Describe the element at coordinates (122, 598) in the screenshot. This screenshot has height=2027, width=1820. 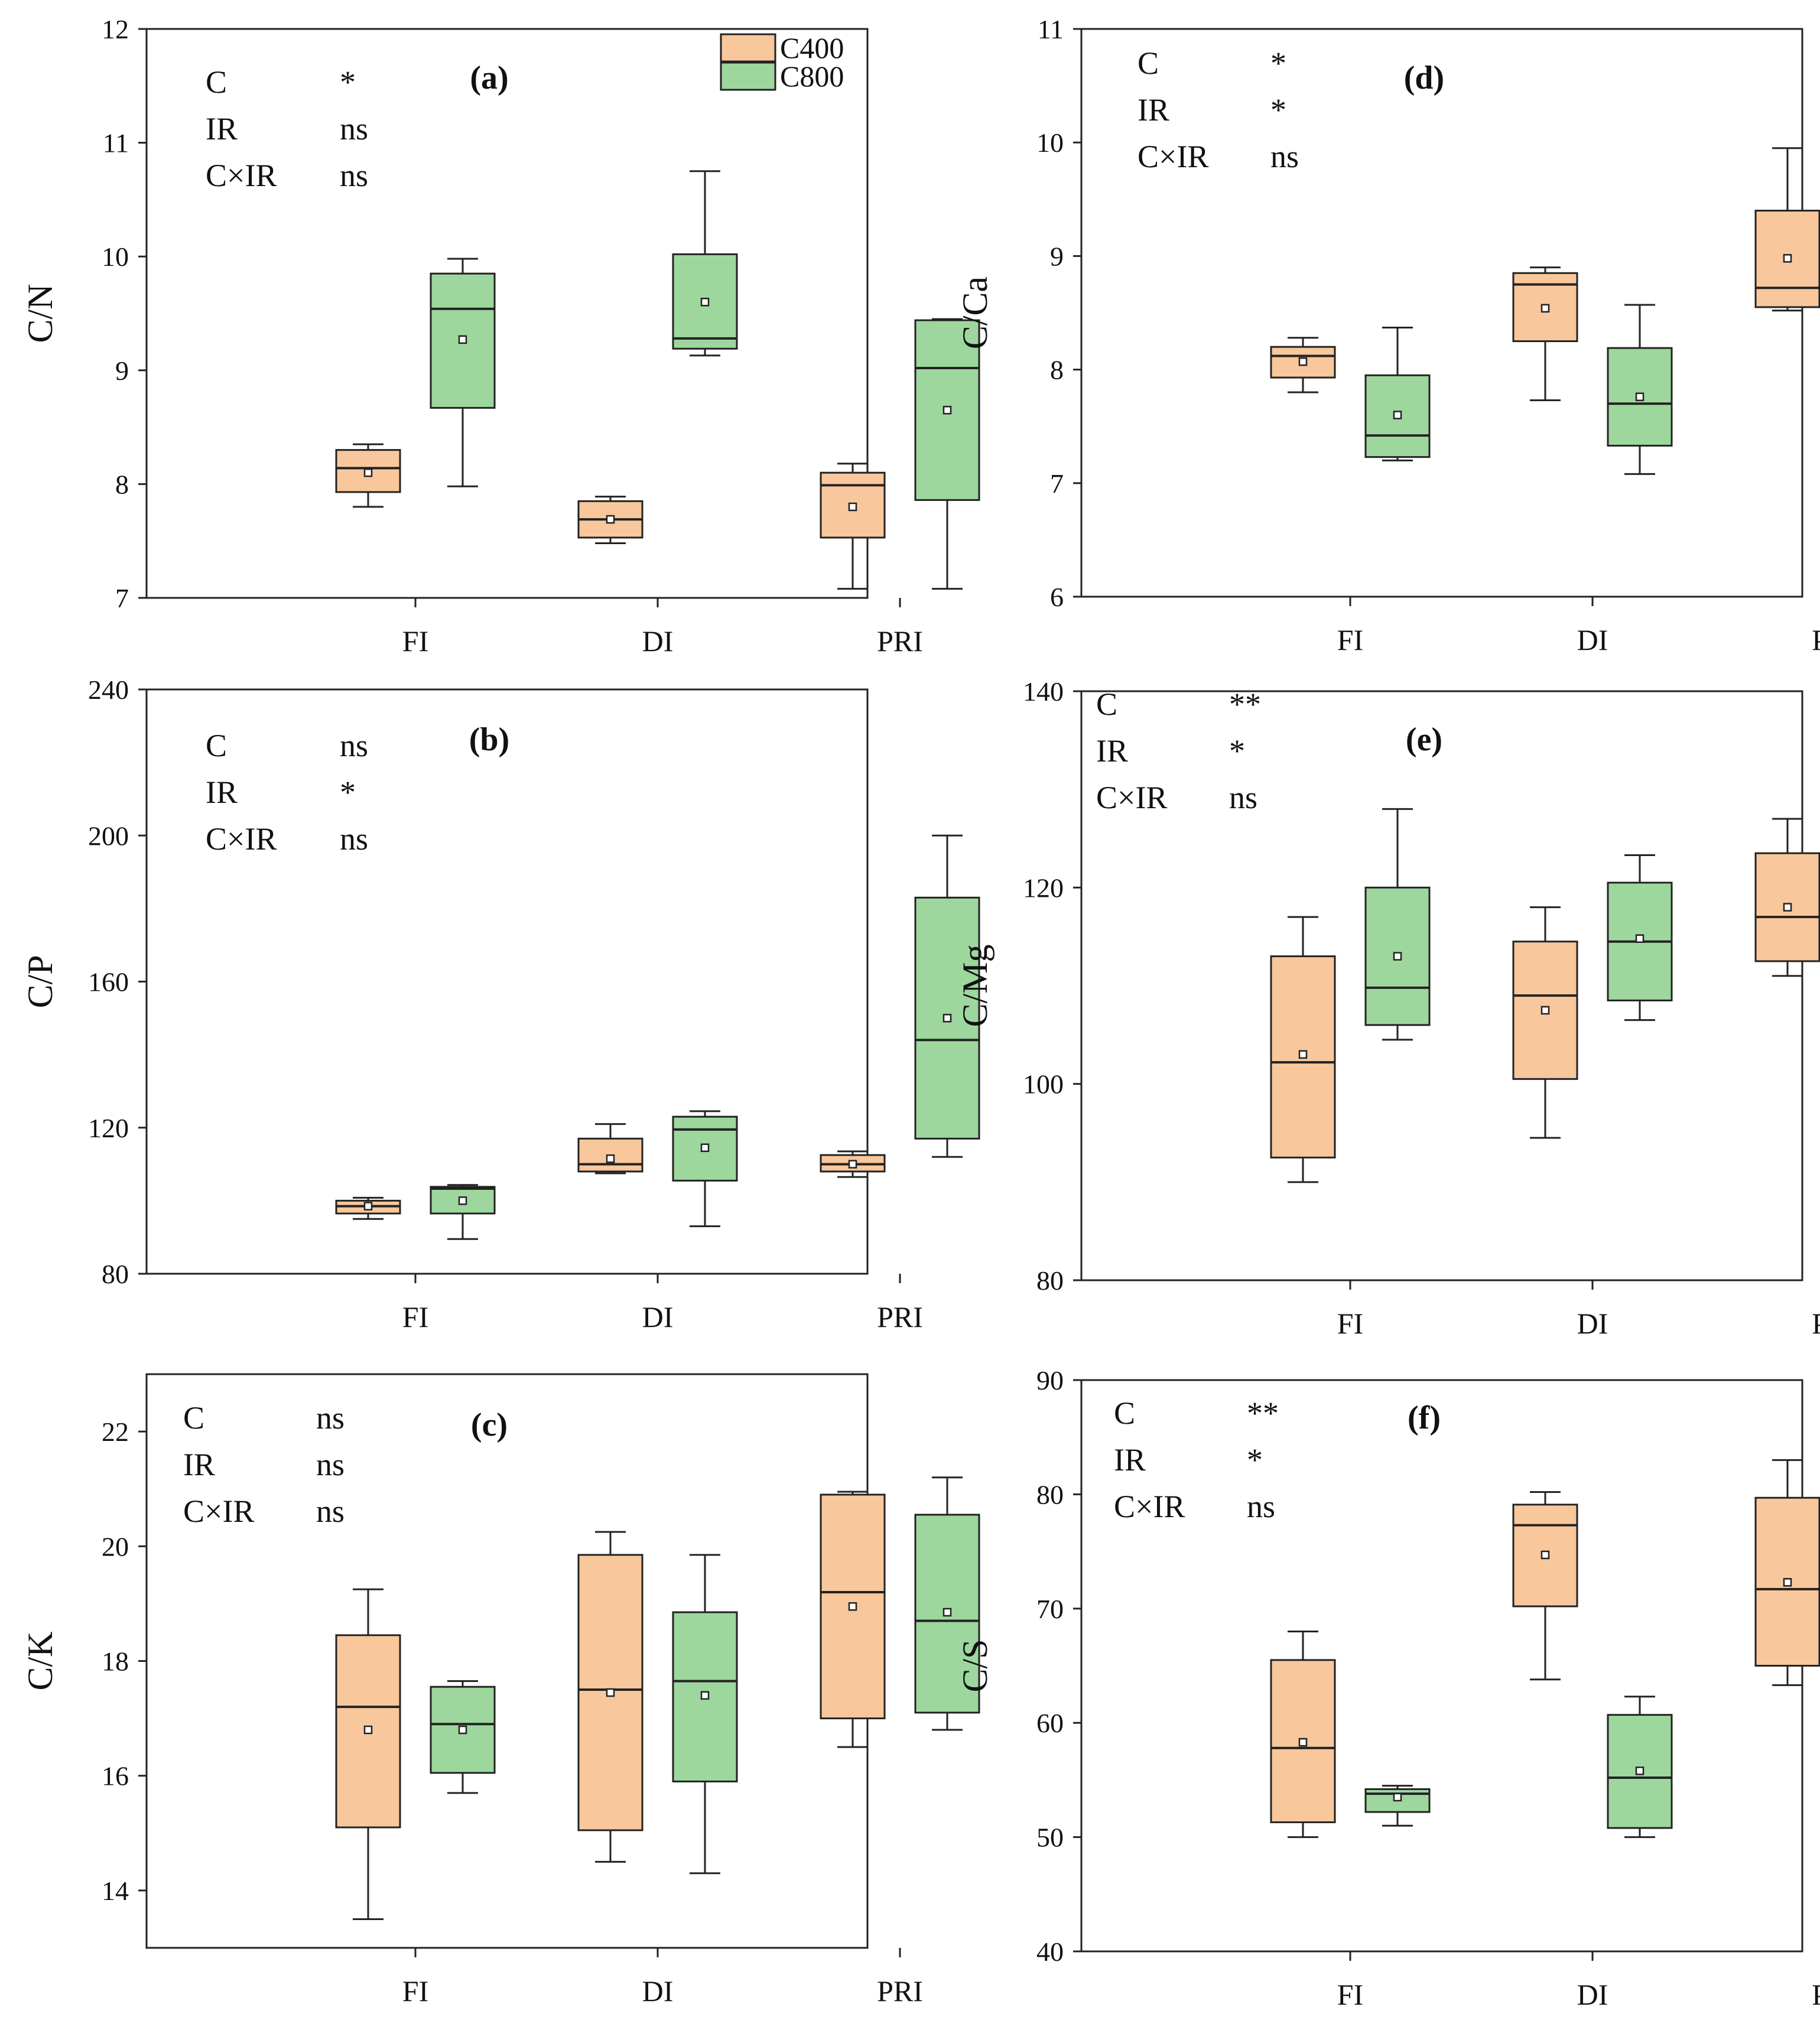
I see `y-tick-label: 7` at that location.